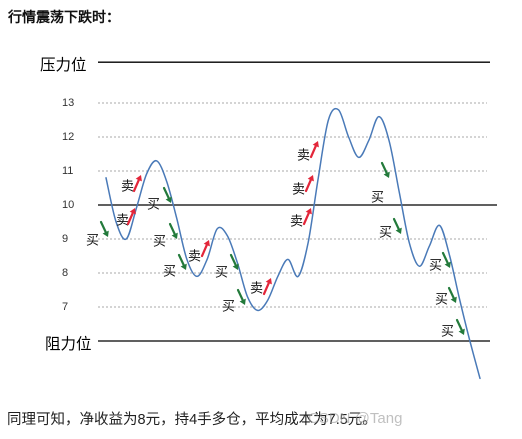  Describe the element at coordinates (68, 205) in the screenshot. I see `y-tick-label: 10` at that location.